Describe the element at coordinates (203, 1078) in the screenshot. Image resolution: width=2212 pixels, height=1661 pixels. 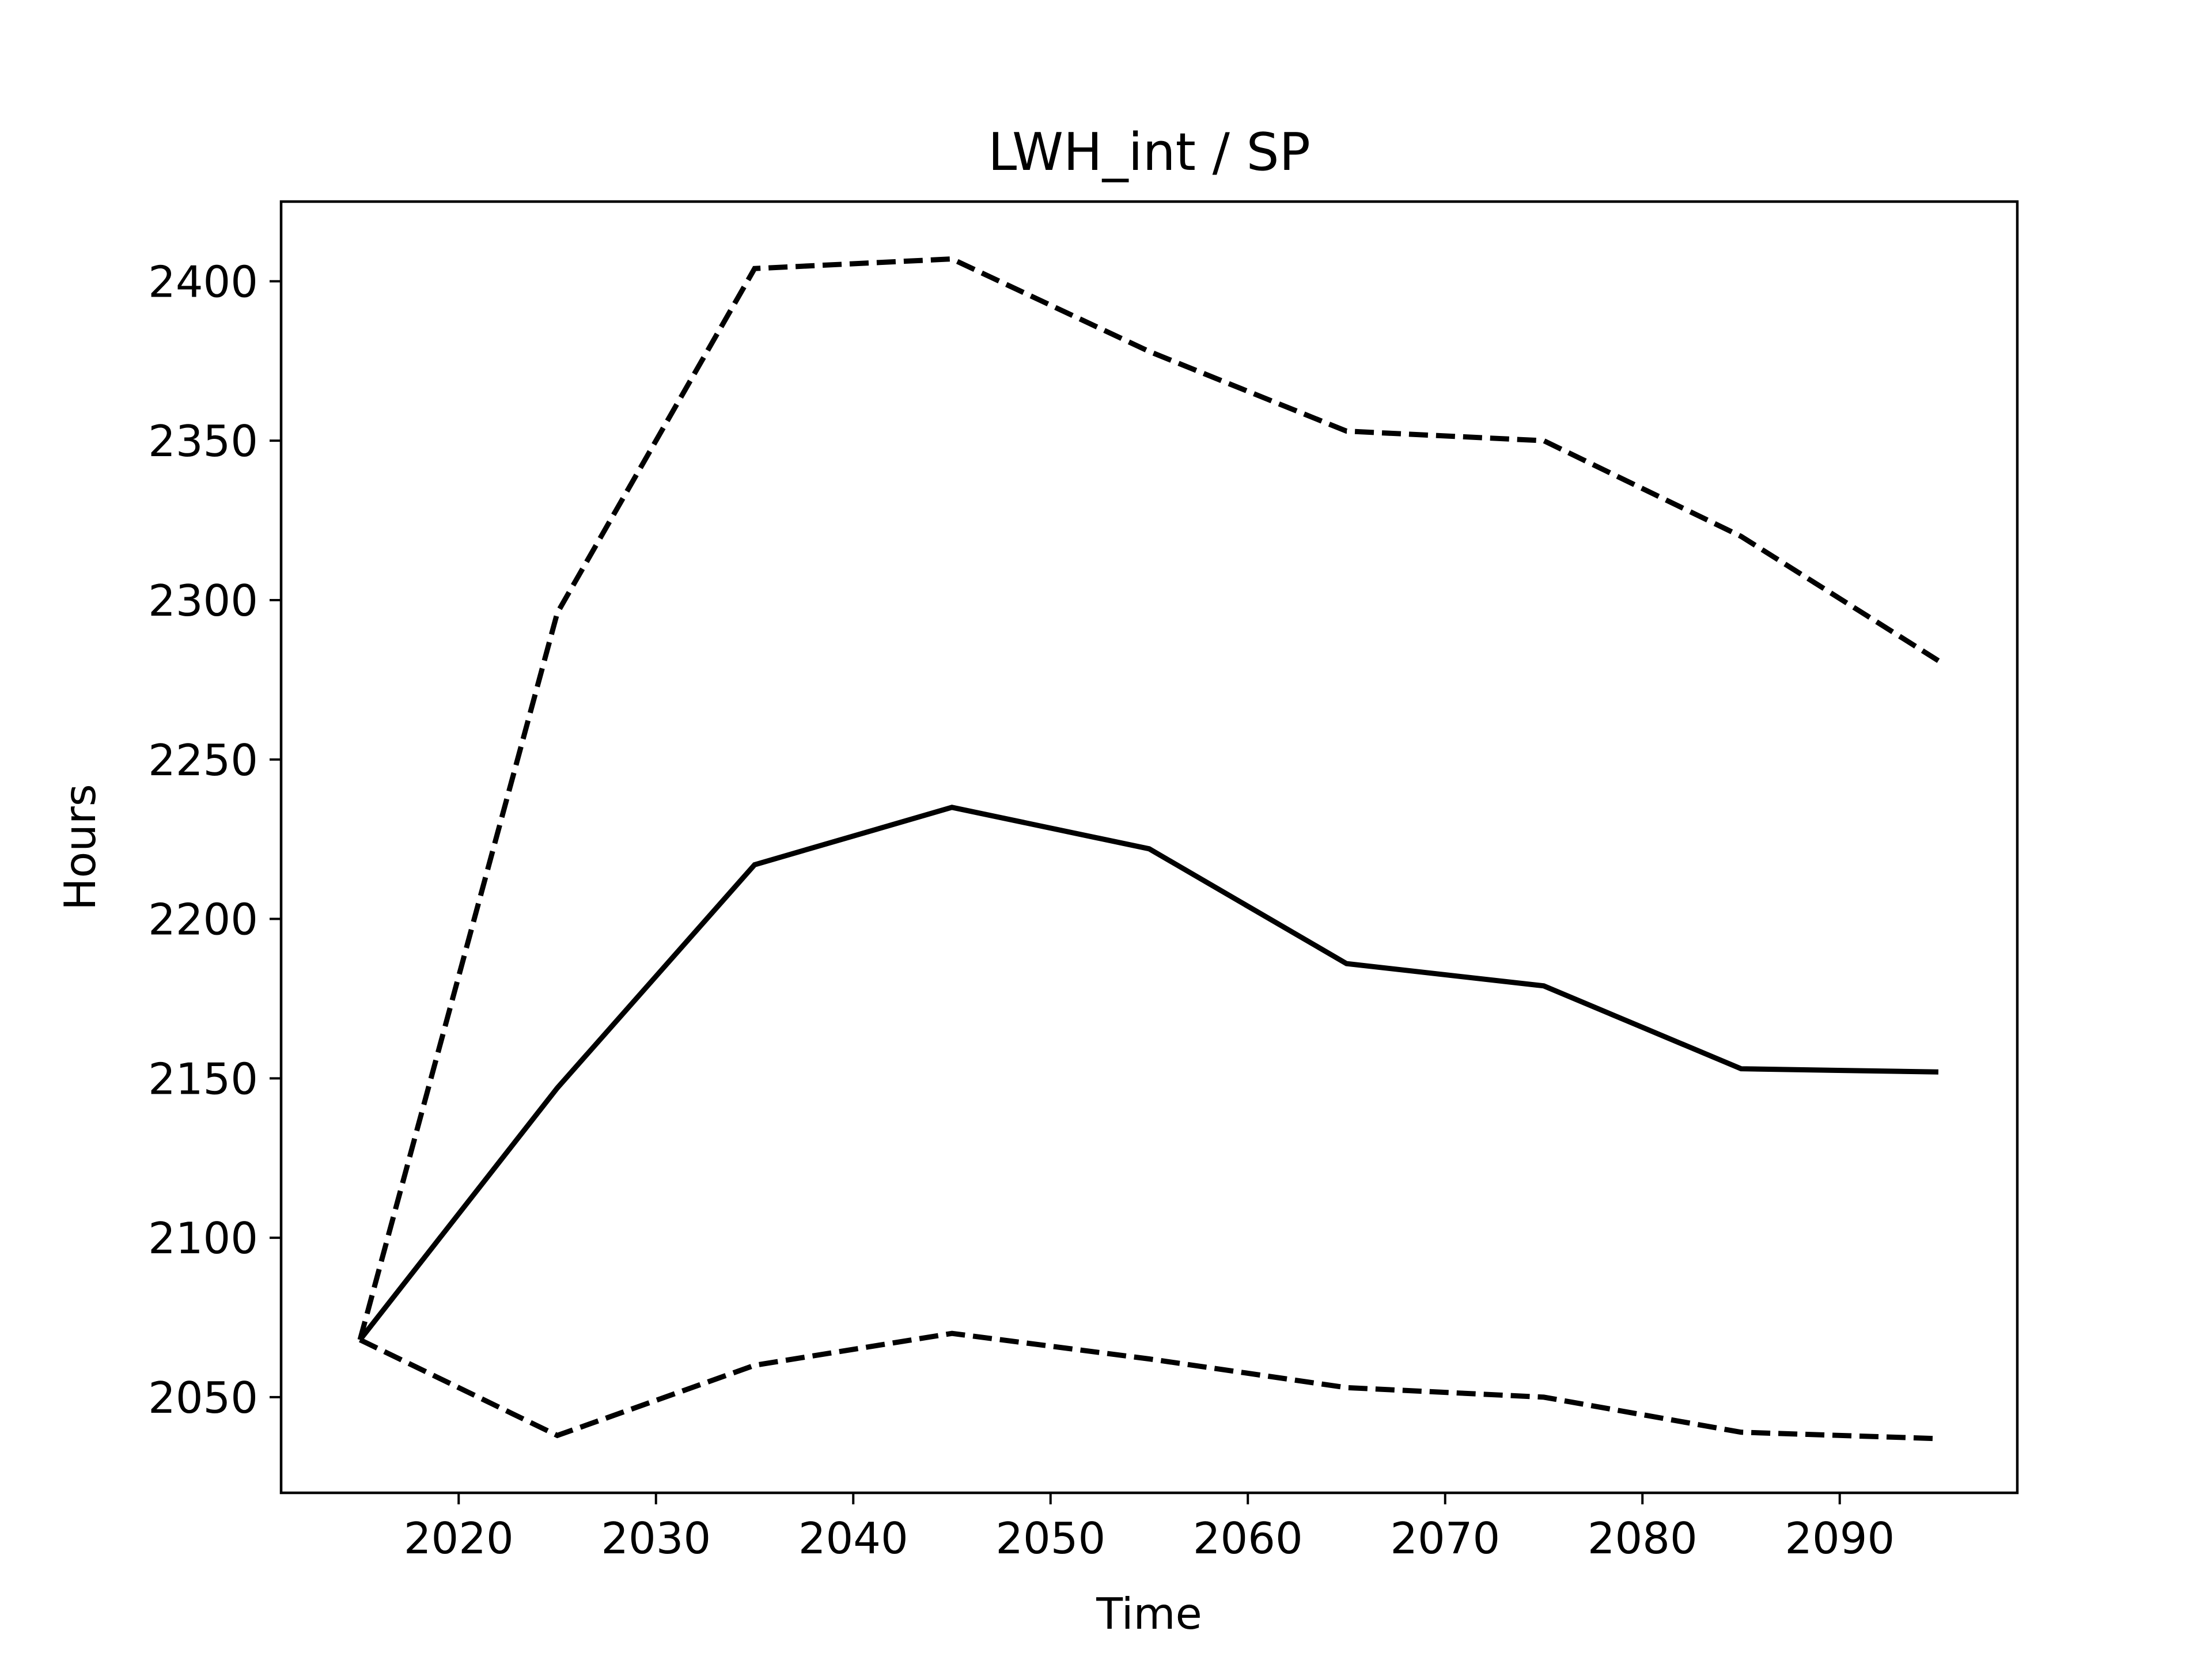
I see `y-tick-label: 2150` at that location.